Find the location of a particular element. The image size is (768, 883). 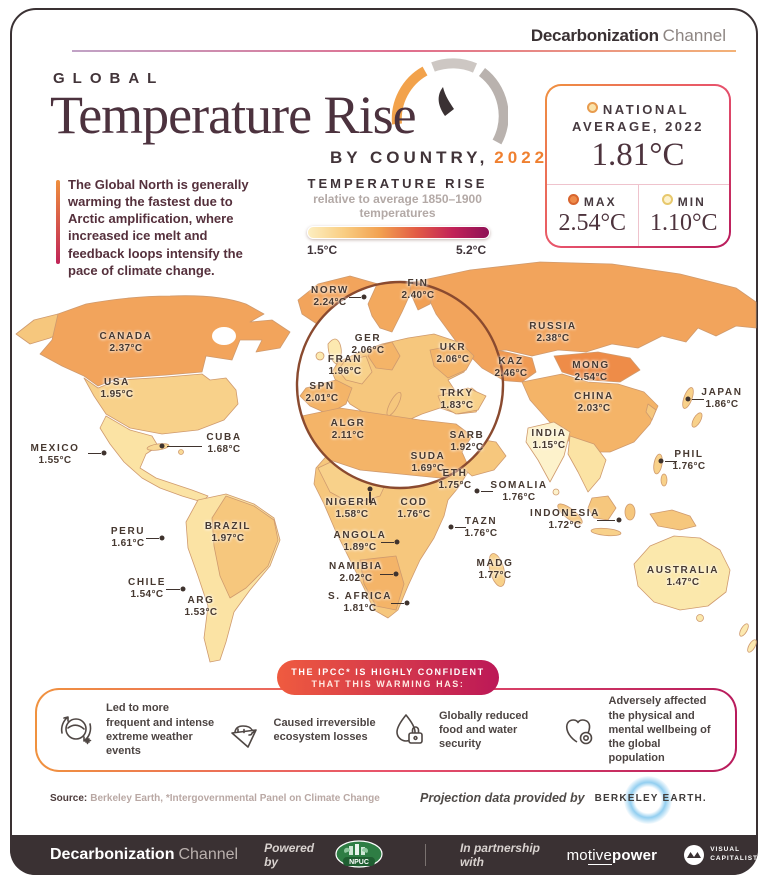

country-label: NAMIBIA 2.02°C is located at coordinates (356, 572).